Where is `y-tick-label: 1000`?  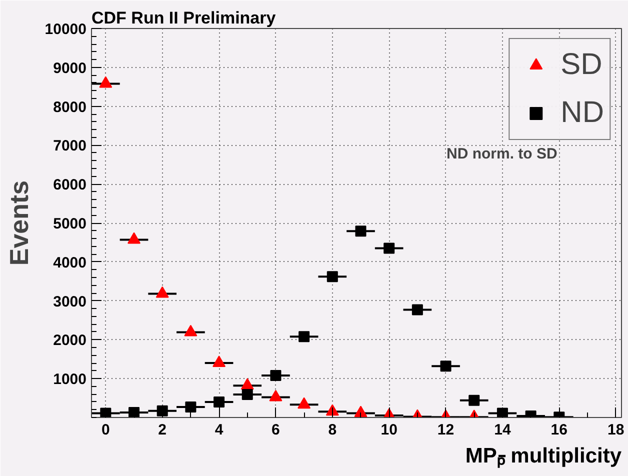
y-tick-label: 1000 is located at coordinates (70, 379).